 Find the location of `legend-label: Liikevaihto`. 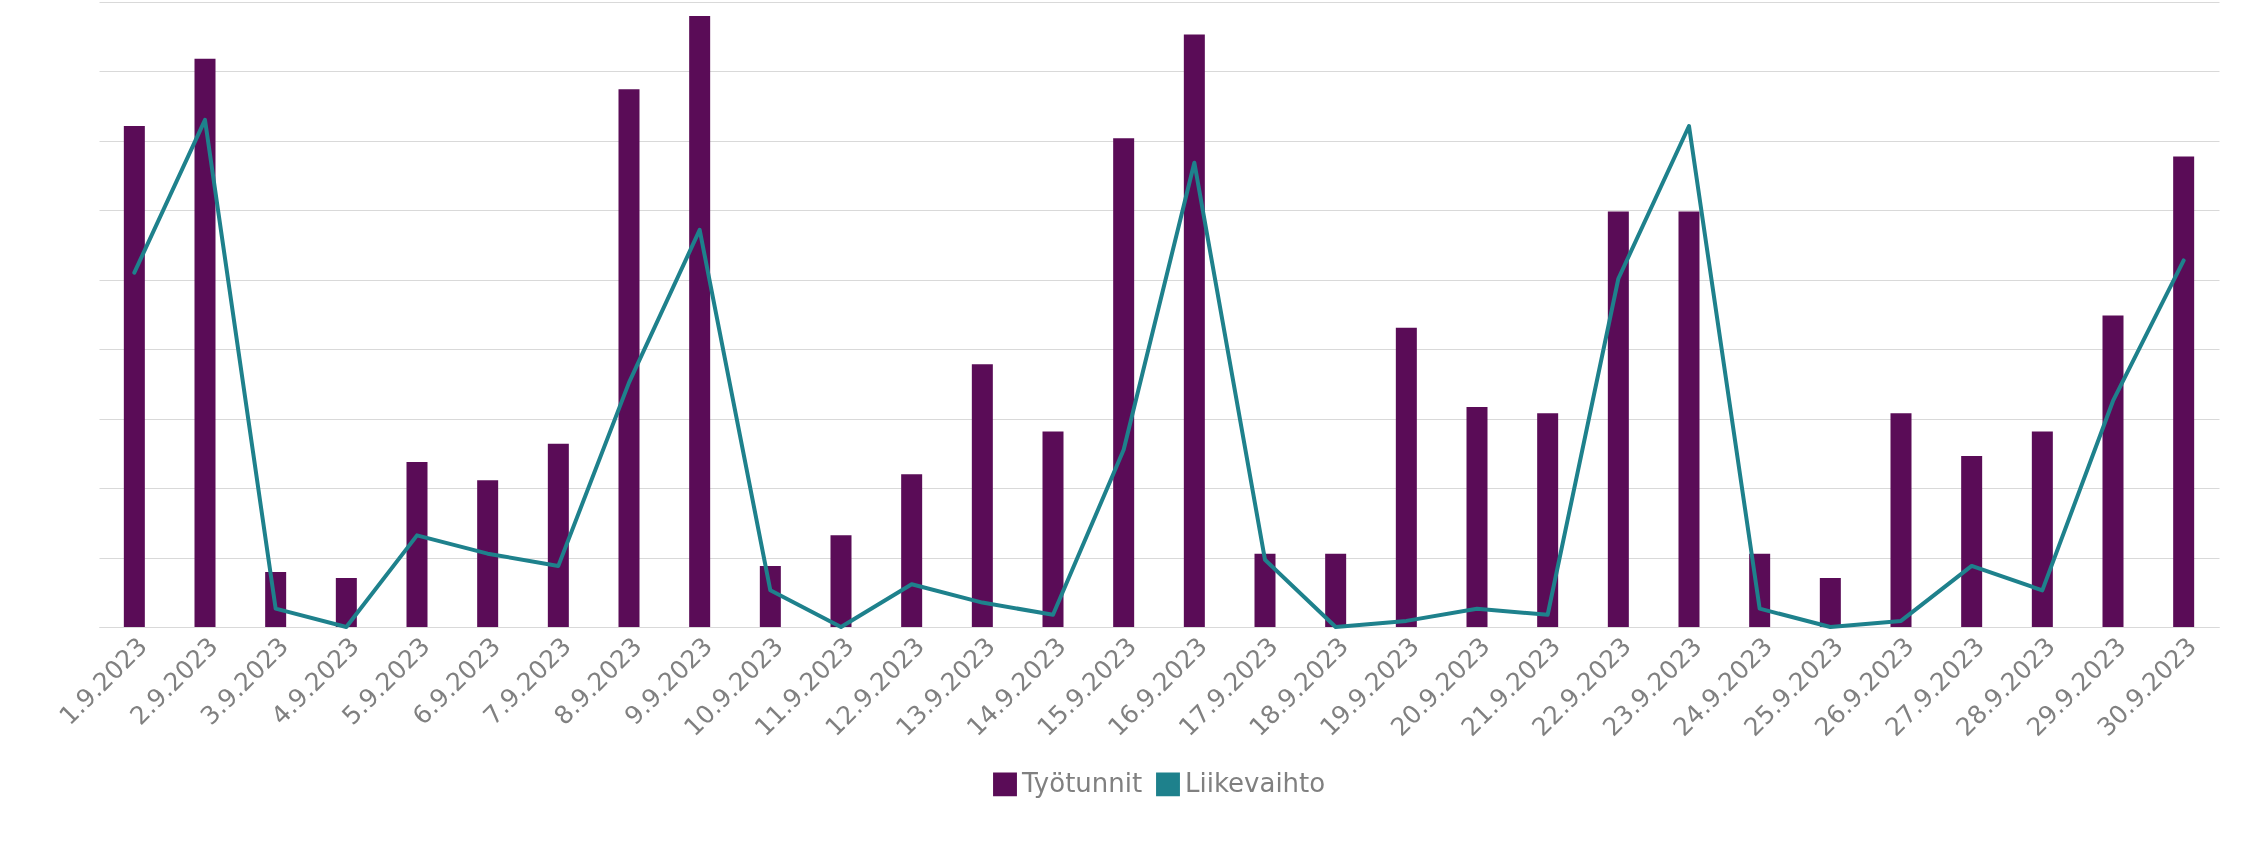

legend-label: Liikevaihto is located at coordinates (1255, 783).